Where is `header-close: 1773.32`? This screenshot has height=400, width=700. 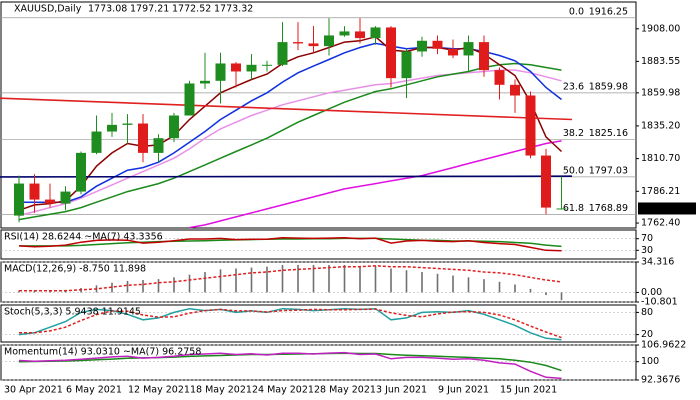
header-close: 1773.32 is located at coordinates (233, 9).